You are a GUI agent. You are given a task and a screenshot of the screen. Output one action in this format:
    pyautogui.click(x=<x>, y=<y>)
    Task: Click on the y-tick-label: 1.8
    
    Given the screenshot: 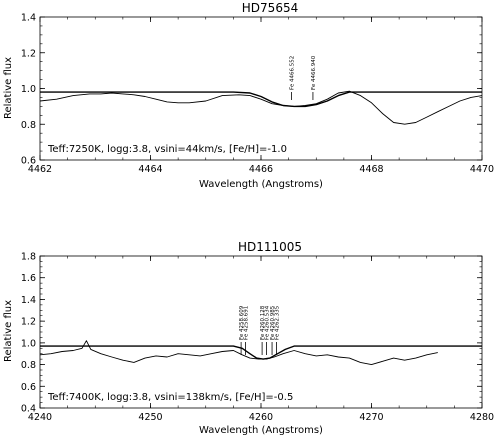 What is the action you would take?
    pyautogui.click(x=28, y=257)
    